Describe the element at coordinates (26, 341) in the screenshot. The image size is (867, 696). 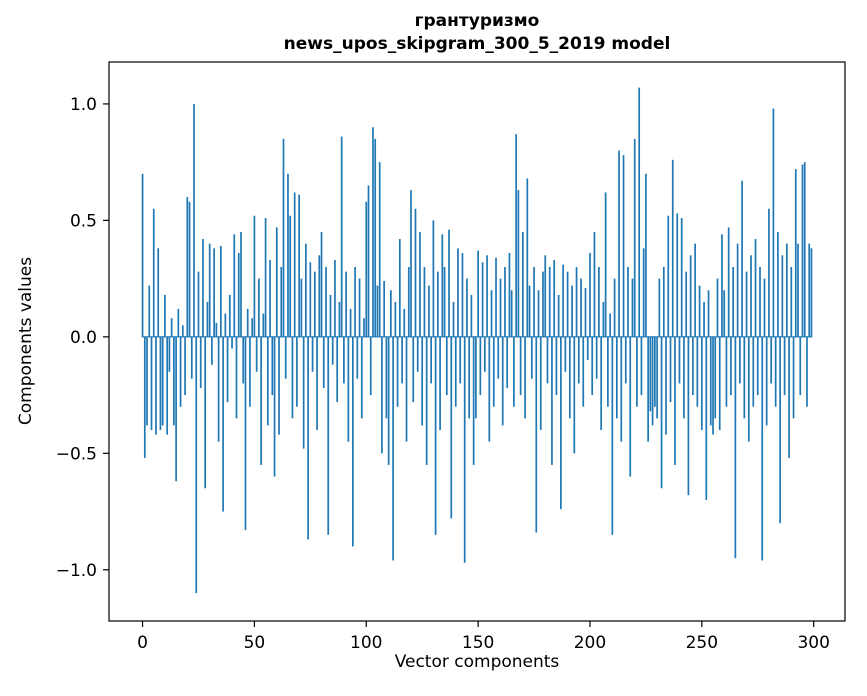
I see `y-axis-label: Components values` at that location.